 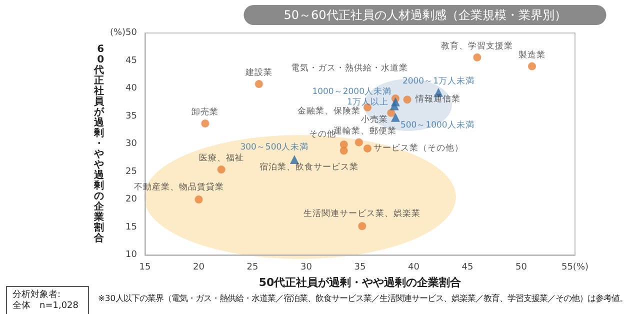 I want to click on annotation: 500～1000人未満, so click(x=437, y=124).